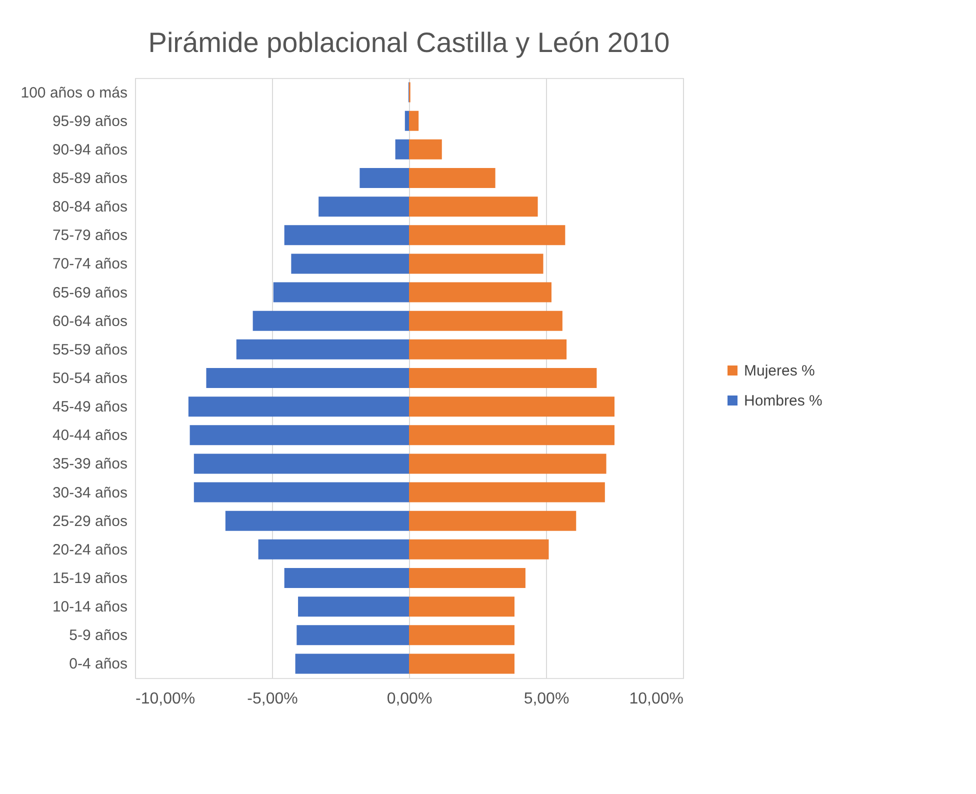  I want to click on x-tick-label: 0,00%, so click(409, 699).